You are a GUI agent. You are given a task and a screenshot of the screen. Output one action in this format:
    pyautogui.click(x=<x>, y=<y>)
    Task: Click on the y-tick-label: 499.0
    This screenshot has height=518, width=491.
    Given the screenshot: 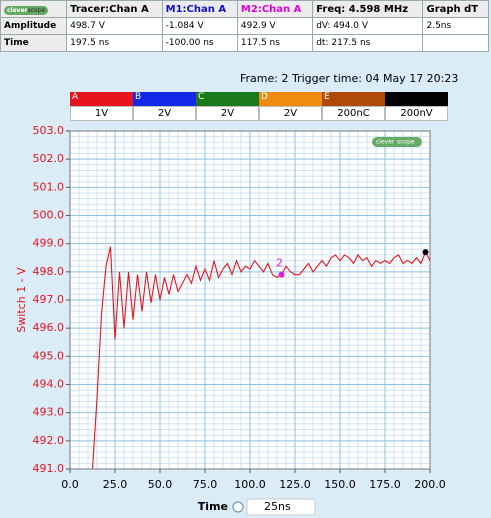 What is the action you would take?
    pyautogui.click(x=49, y=243)
    